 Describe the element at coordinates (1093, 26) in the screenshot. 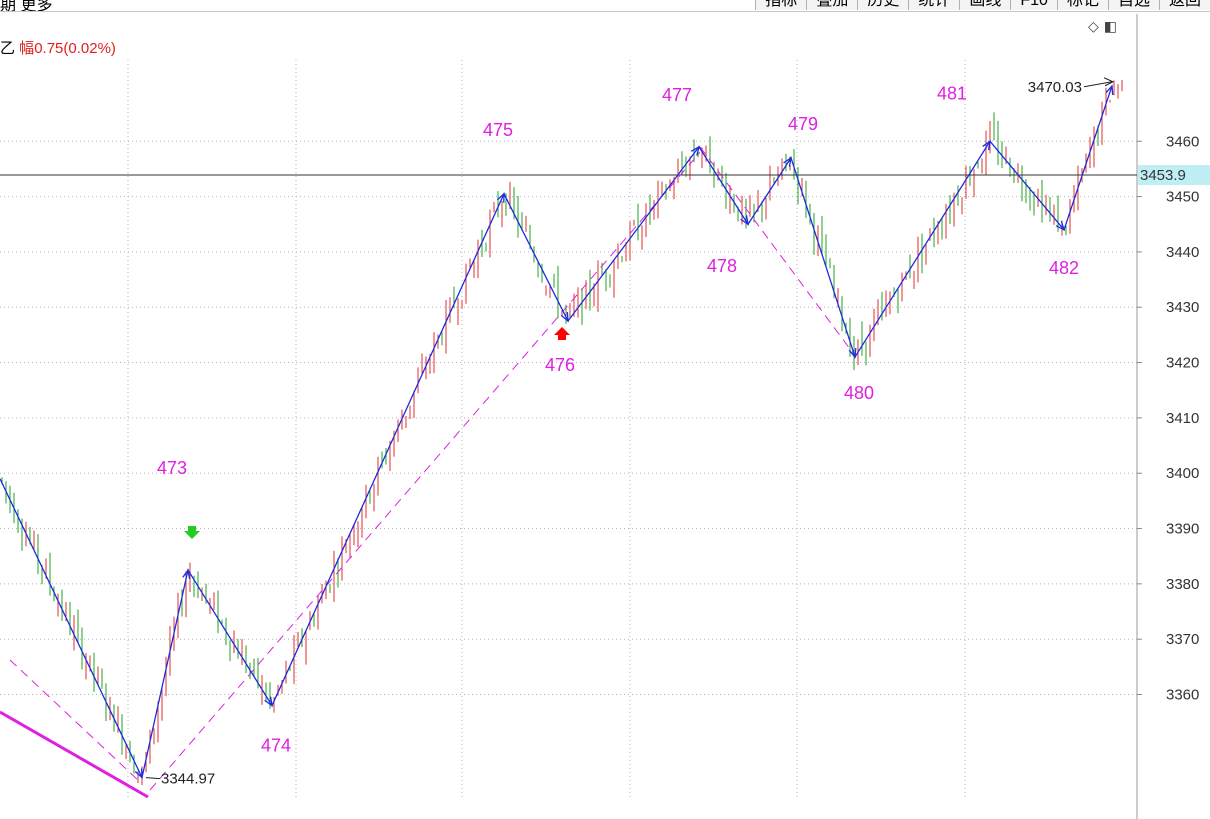

I see `diamond-icon: ◇` at that location.